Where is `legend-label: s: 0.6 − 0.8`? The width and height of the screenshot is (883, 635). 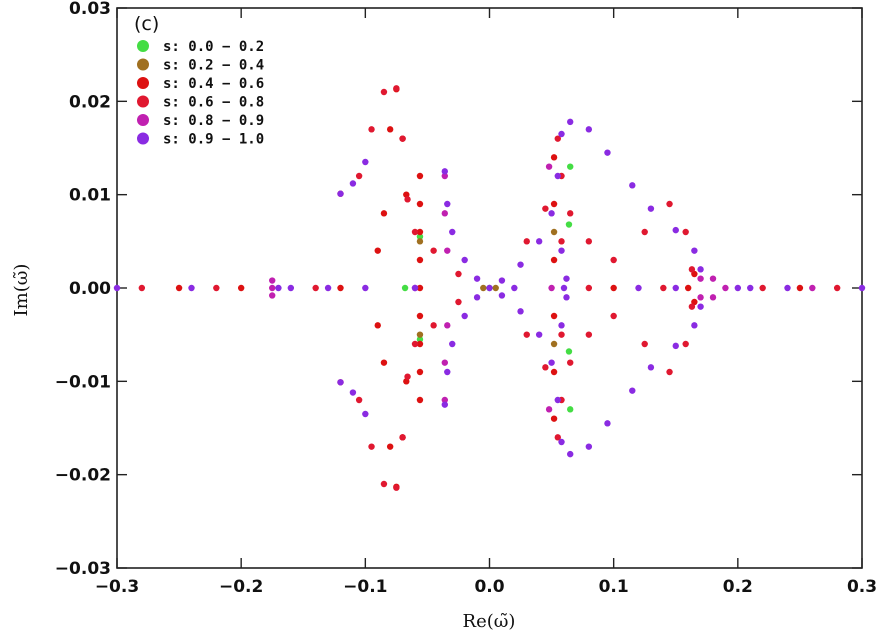 legend-label: s: 0.6 − 0.8 is located at coordinates (213, 103).